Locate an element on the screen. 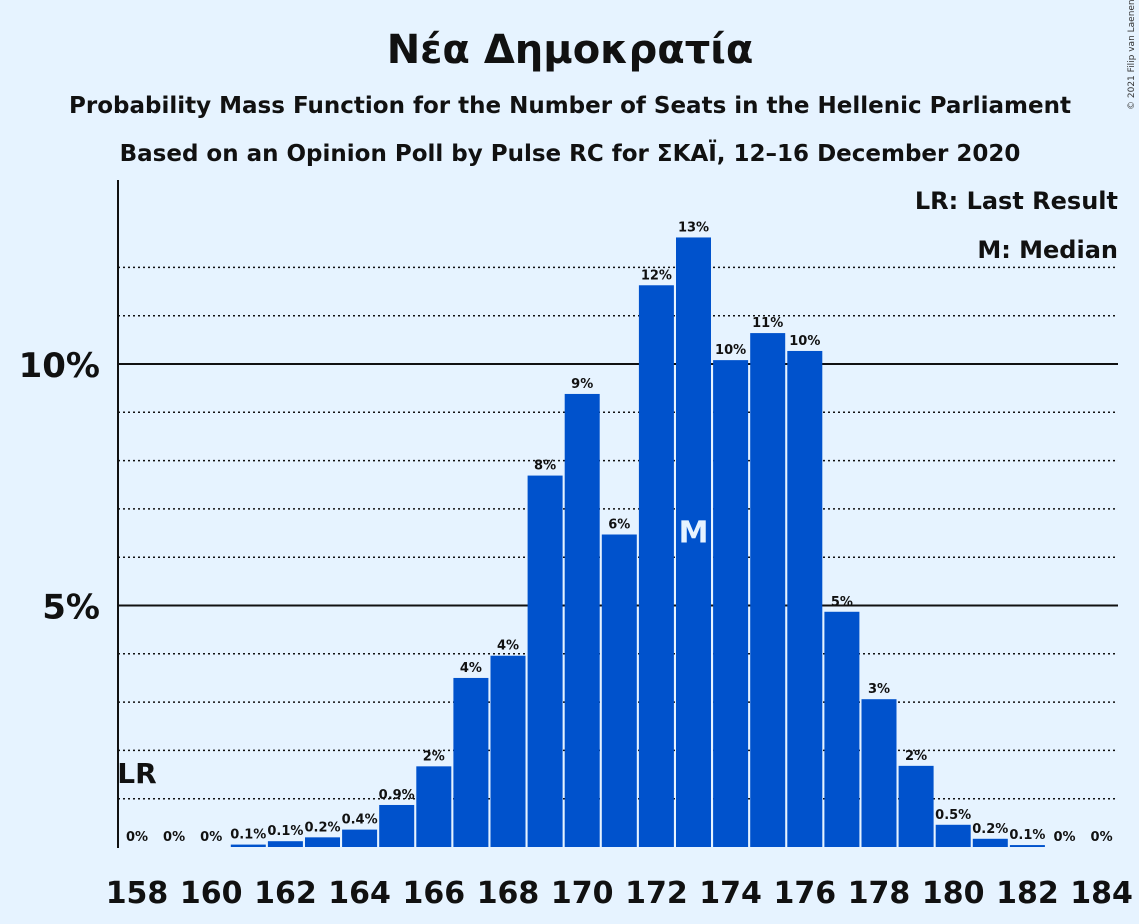  y-axis-ticks: 5% 10% is located at coordinates (59, 487).